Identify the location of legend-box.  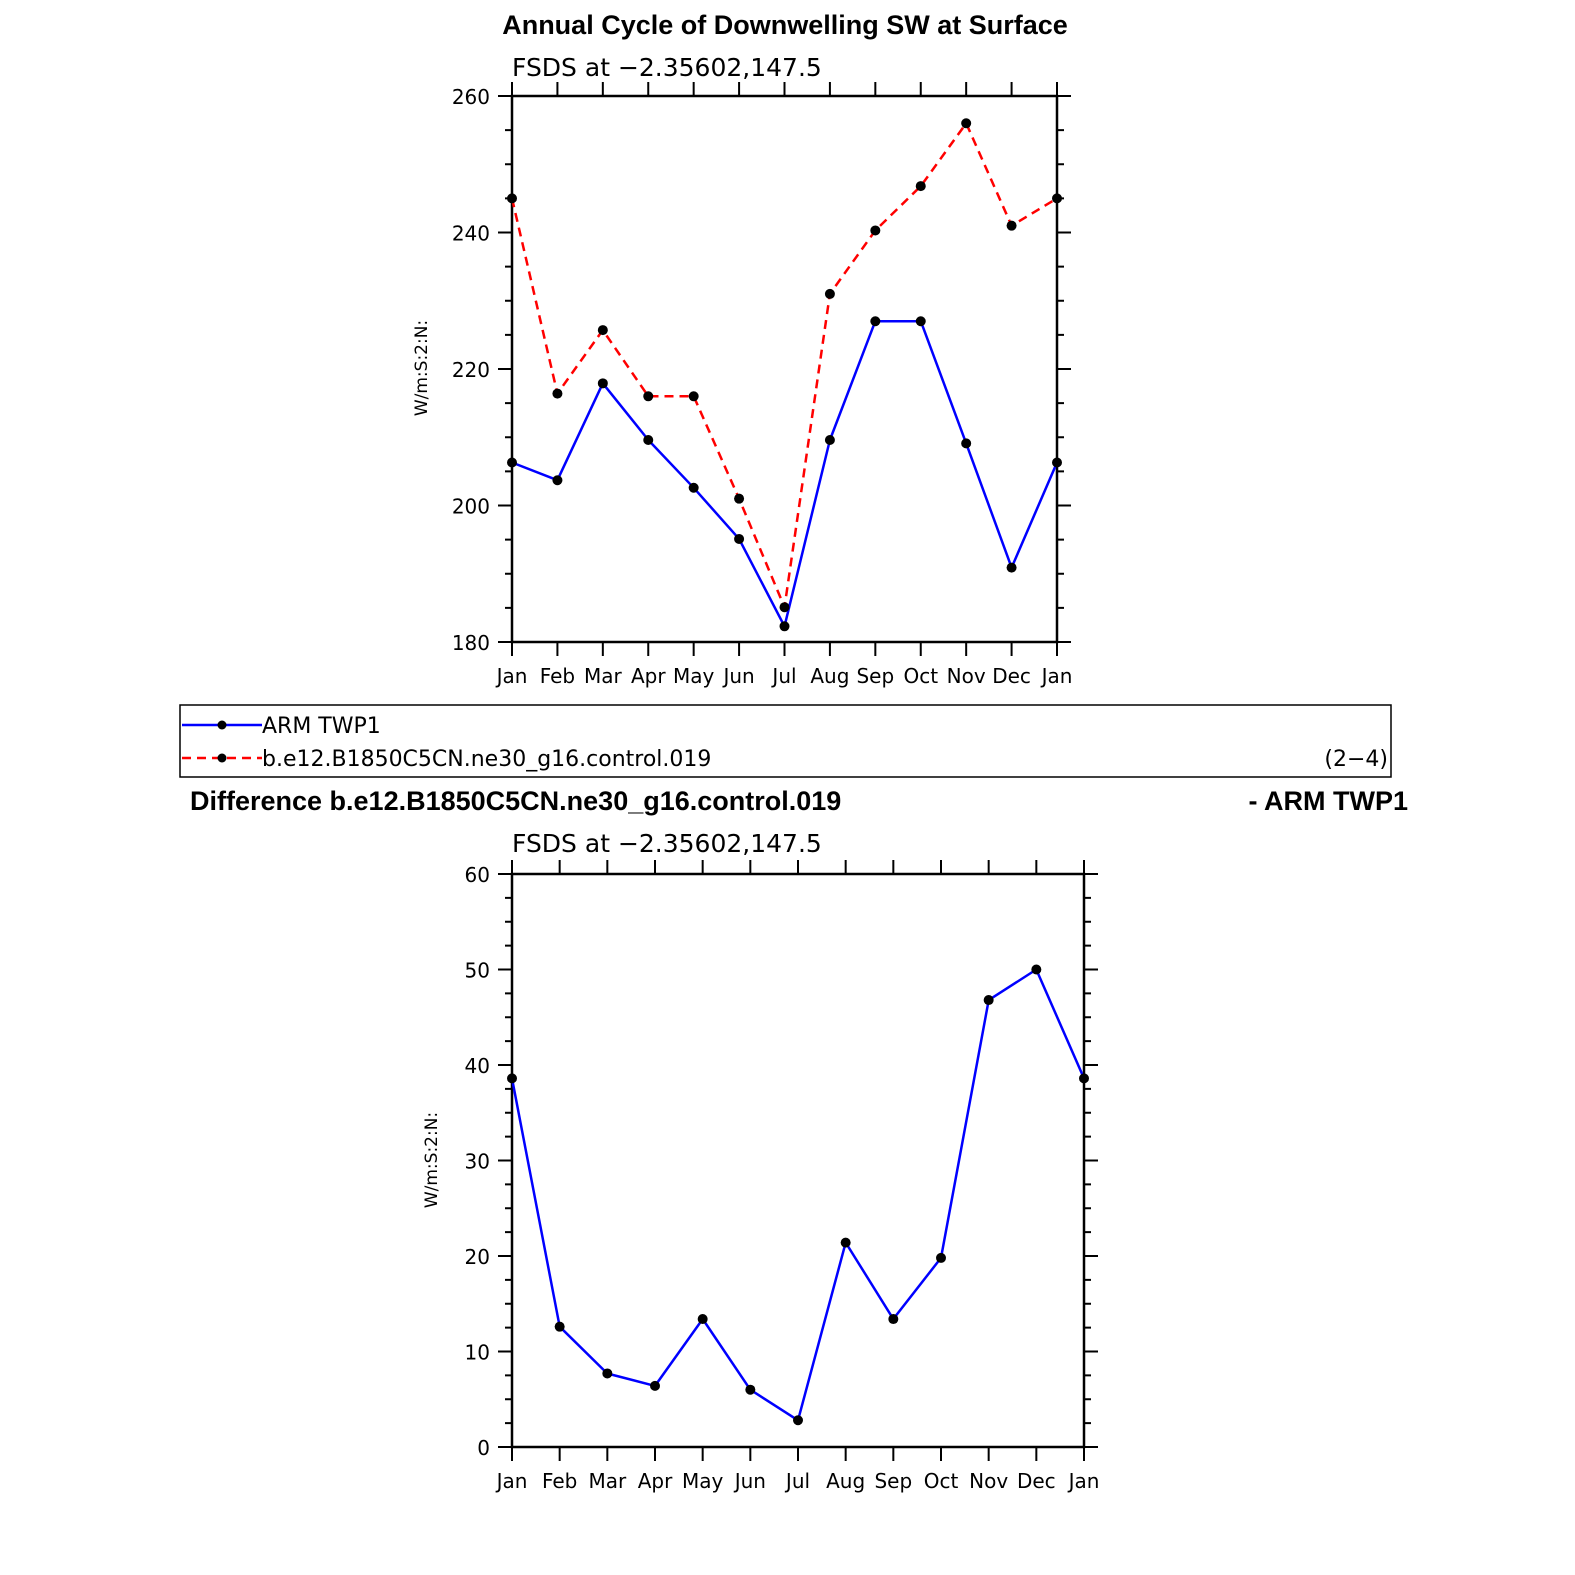
(785, 741).